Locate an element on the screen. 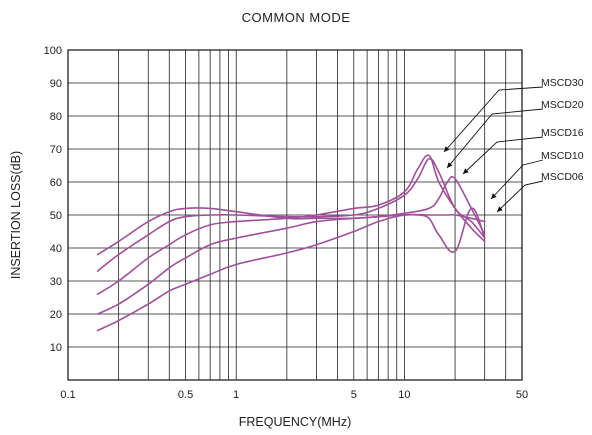 This screenshot has width=592, height=435. legend-label-mscd20: MSCD20 is located at coordinates (562, 105).